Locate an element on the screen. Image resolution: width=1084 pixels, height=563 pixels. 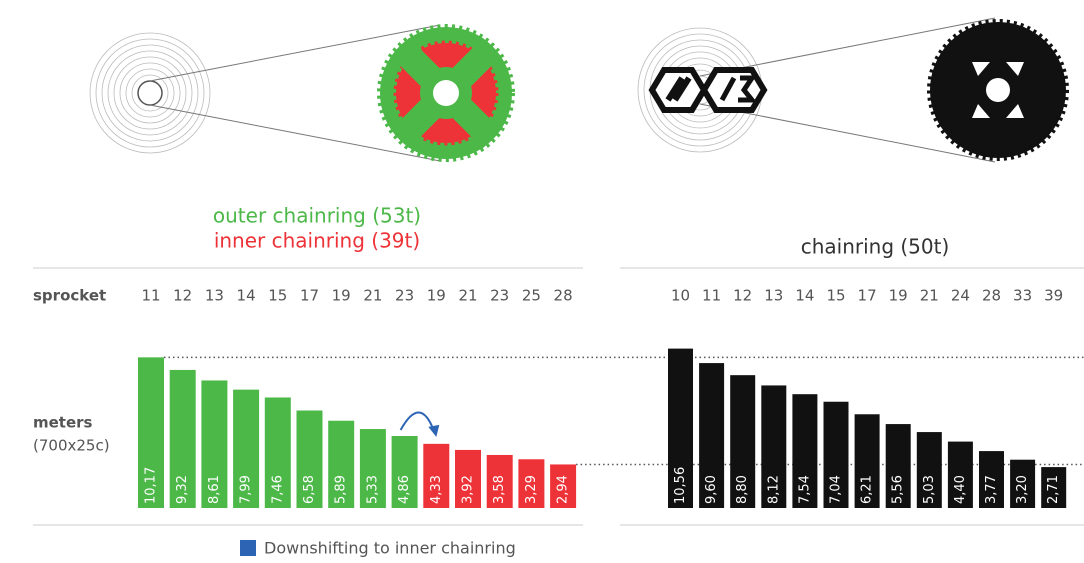
row-label: sprocket is located at coordinates (69, 296).